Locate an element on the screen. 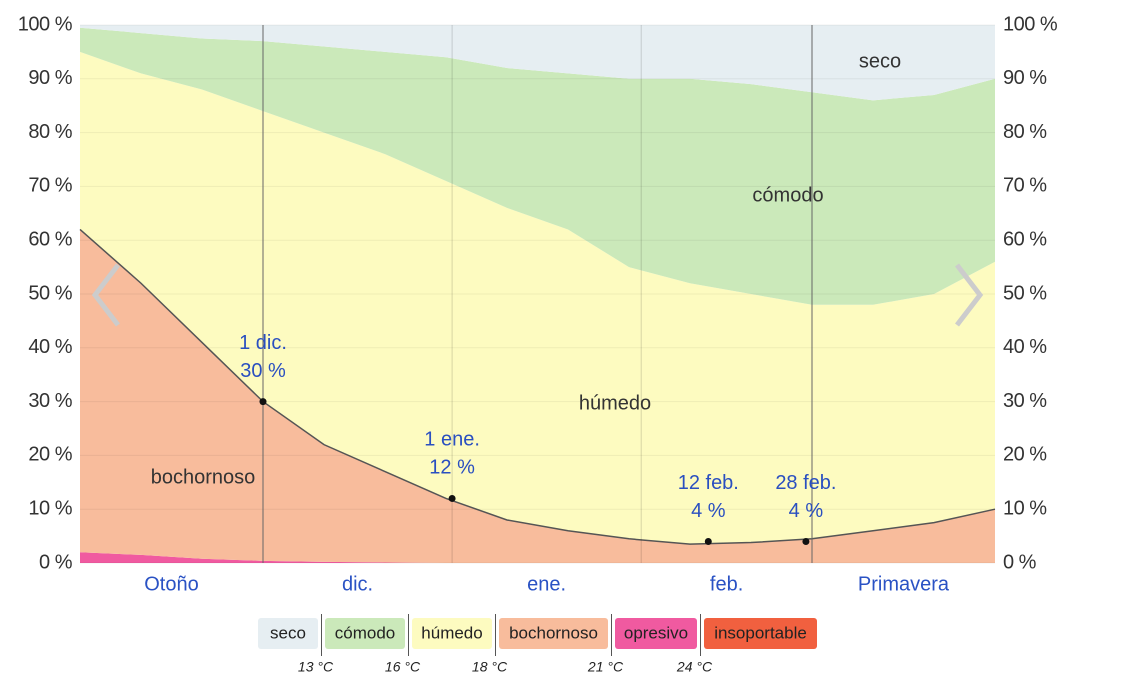 The image size is (1130, 677). y-tick-label: 70 % is located at coordinates (50, 186).